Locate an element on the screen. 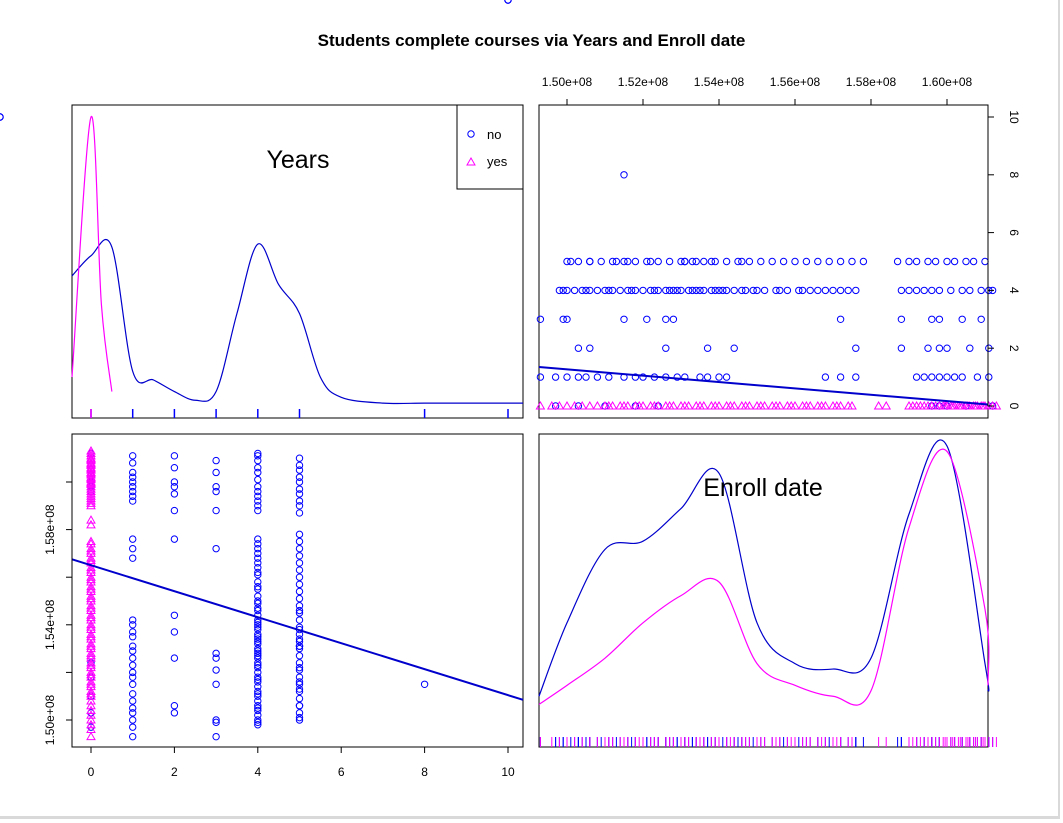 This screenshot has height=823, width=1063. x-tick-label-enroll-top: 1.56e+08 is located at coordinates (795, 82).